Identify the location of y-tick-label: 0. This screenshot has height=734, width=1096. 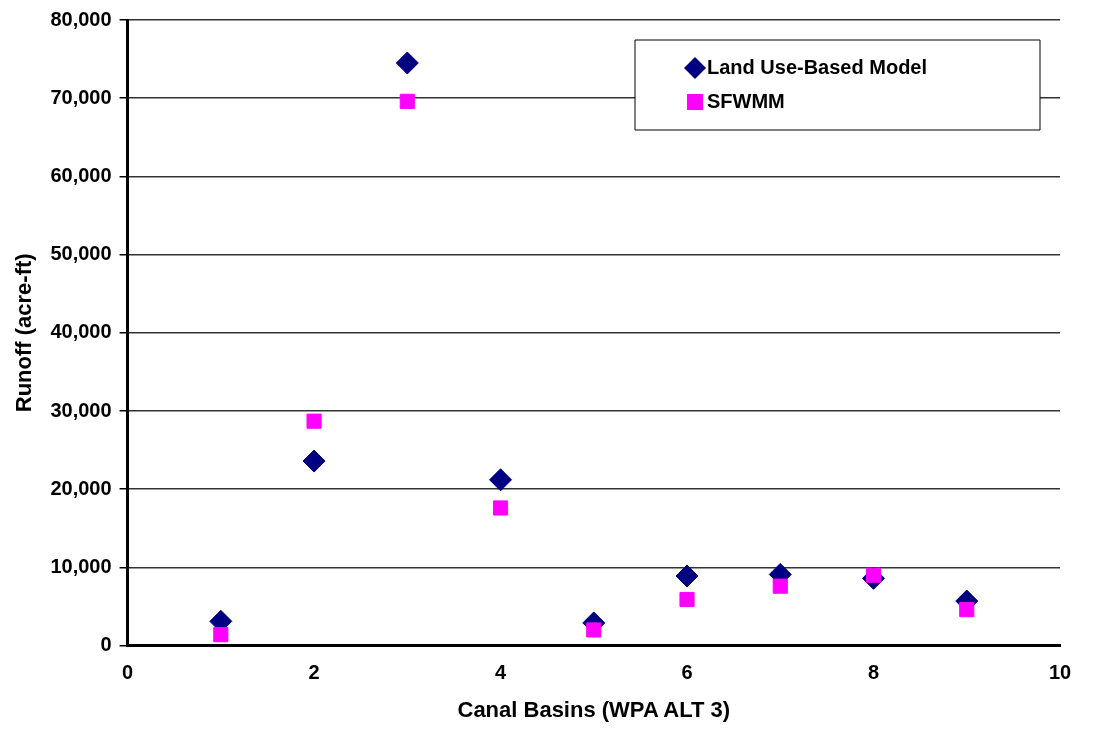
(106, 644).